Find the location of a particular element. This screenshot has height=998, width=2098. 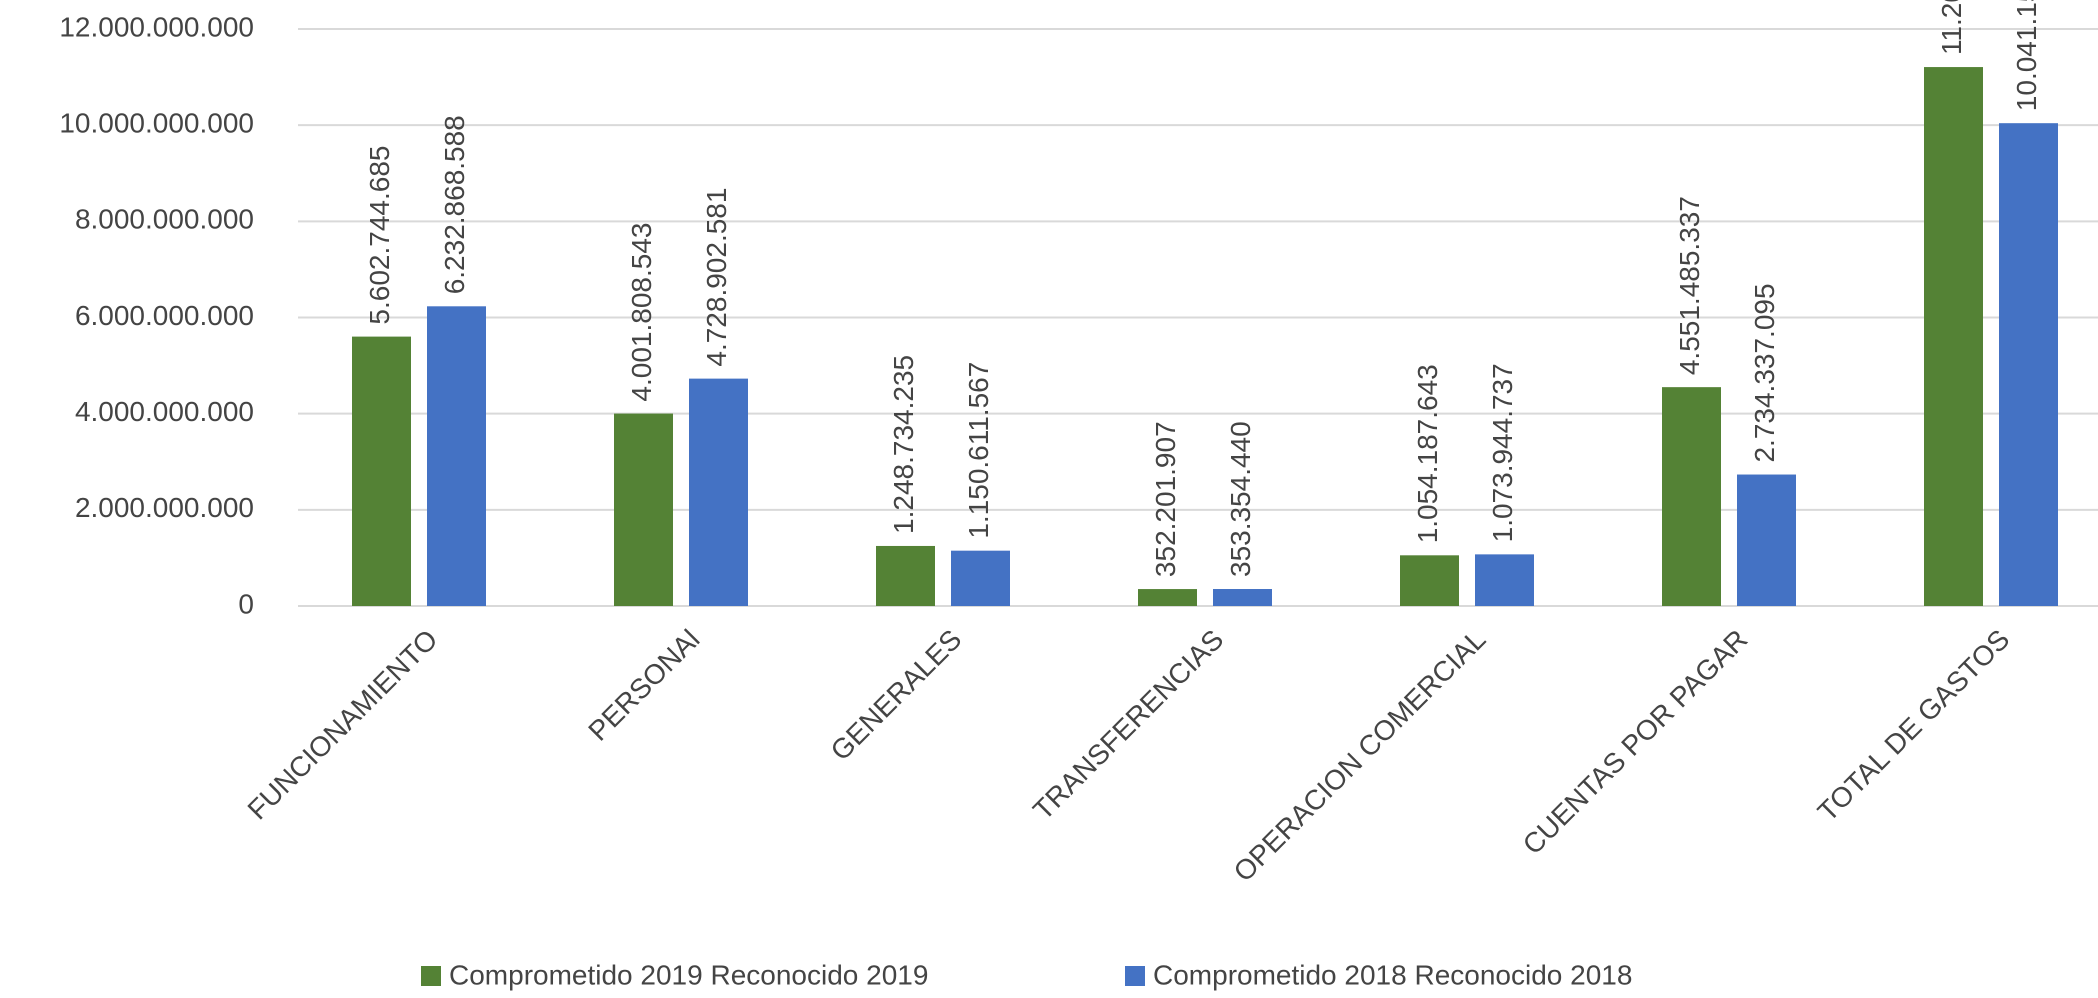

y-tick-label: 6.000.000.000 is located at coordinates (164, 315).